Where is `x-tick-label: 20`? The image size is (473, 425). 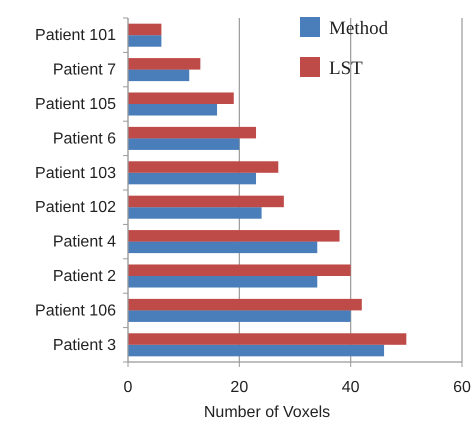 x-tick-label: 20 is located at coordinates (239, 387).